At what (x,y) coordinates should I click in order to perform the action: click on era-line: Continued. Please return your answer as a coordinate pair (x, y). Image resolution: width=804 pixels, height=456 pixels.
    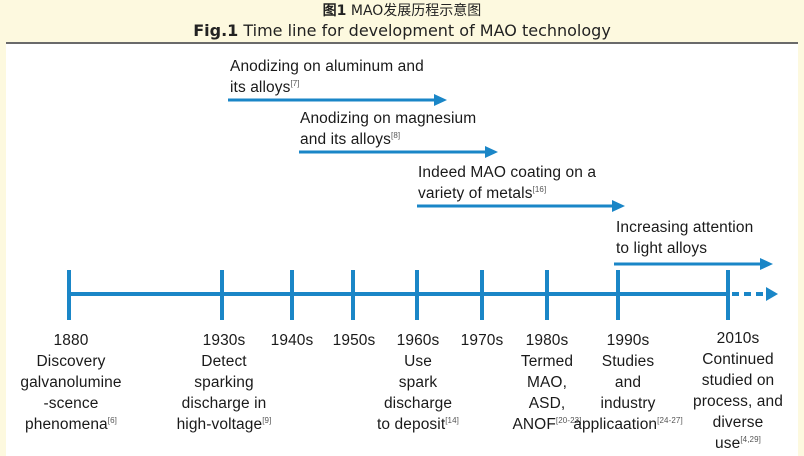
    Looking at the image, I should click on (738, 359).